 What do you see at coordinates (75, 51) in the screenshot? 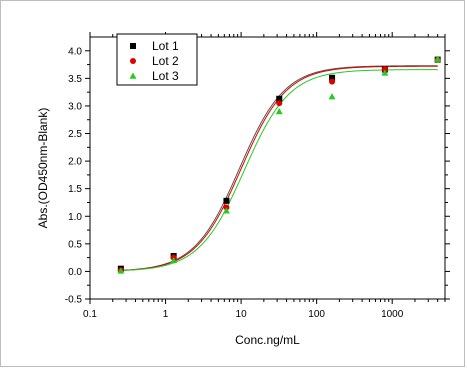
I see `y-tick-label: 4.0` at bounding box center [75, 51].